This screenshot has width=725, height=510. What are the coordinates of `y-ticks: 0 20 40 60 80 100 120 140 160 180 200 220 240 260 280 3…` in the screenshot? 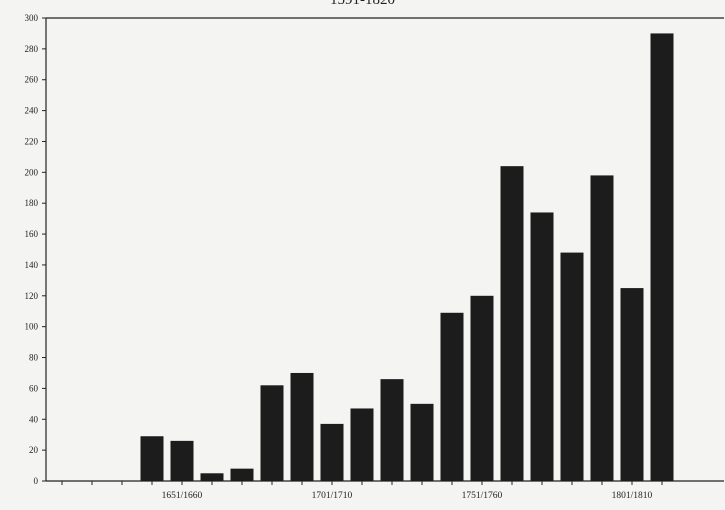 It's located at (35, 249).